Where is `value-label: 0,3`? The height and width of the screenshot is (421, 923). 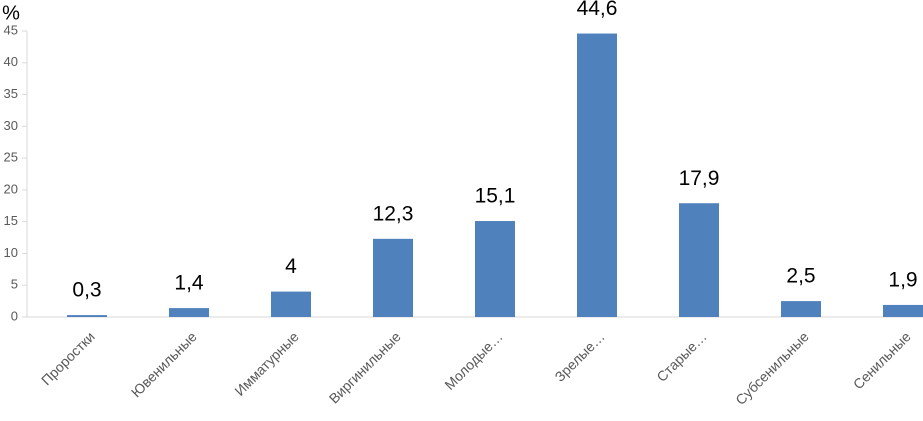 value-label: 0,3 is located at coordinates (86, 290).